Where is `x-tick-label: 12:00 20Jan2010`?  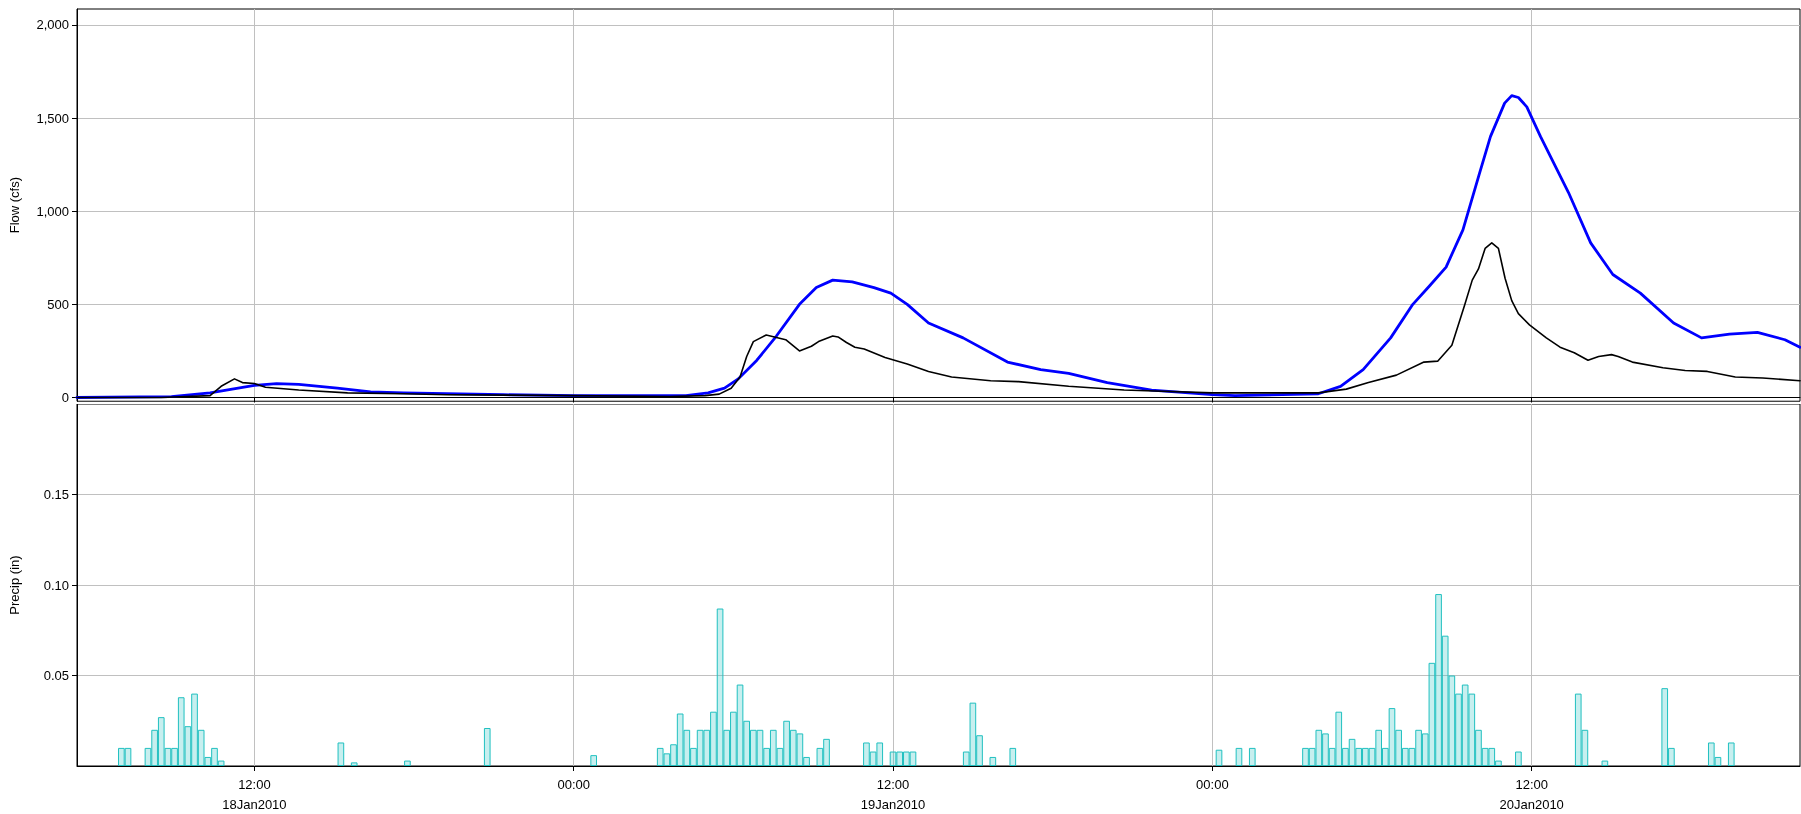
x-tick-label: 12:00 20Jan2010 is located at coordinates (1531, 794).